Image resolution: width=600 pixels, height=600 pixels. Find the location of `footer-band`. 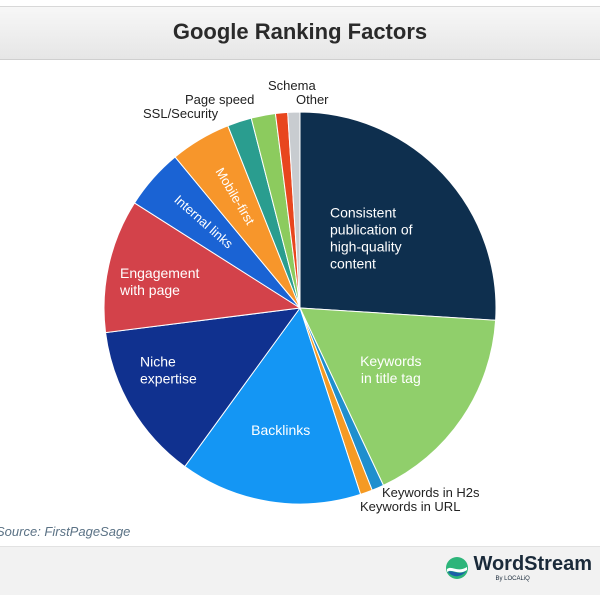

footer-band is located at coordinates (300, 570).